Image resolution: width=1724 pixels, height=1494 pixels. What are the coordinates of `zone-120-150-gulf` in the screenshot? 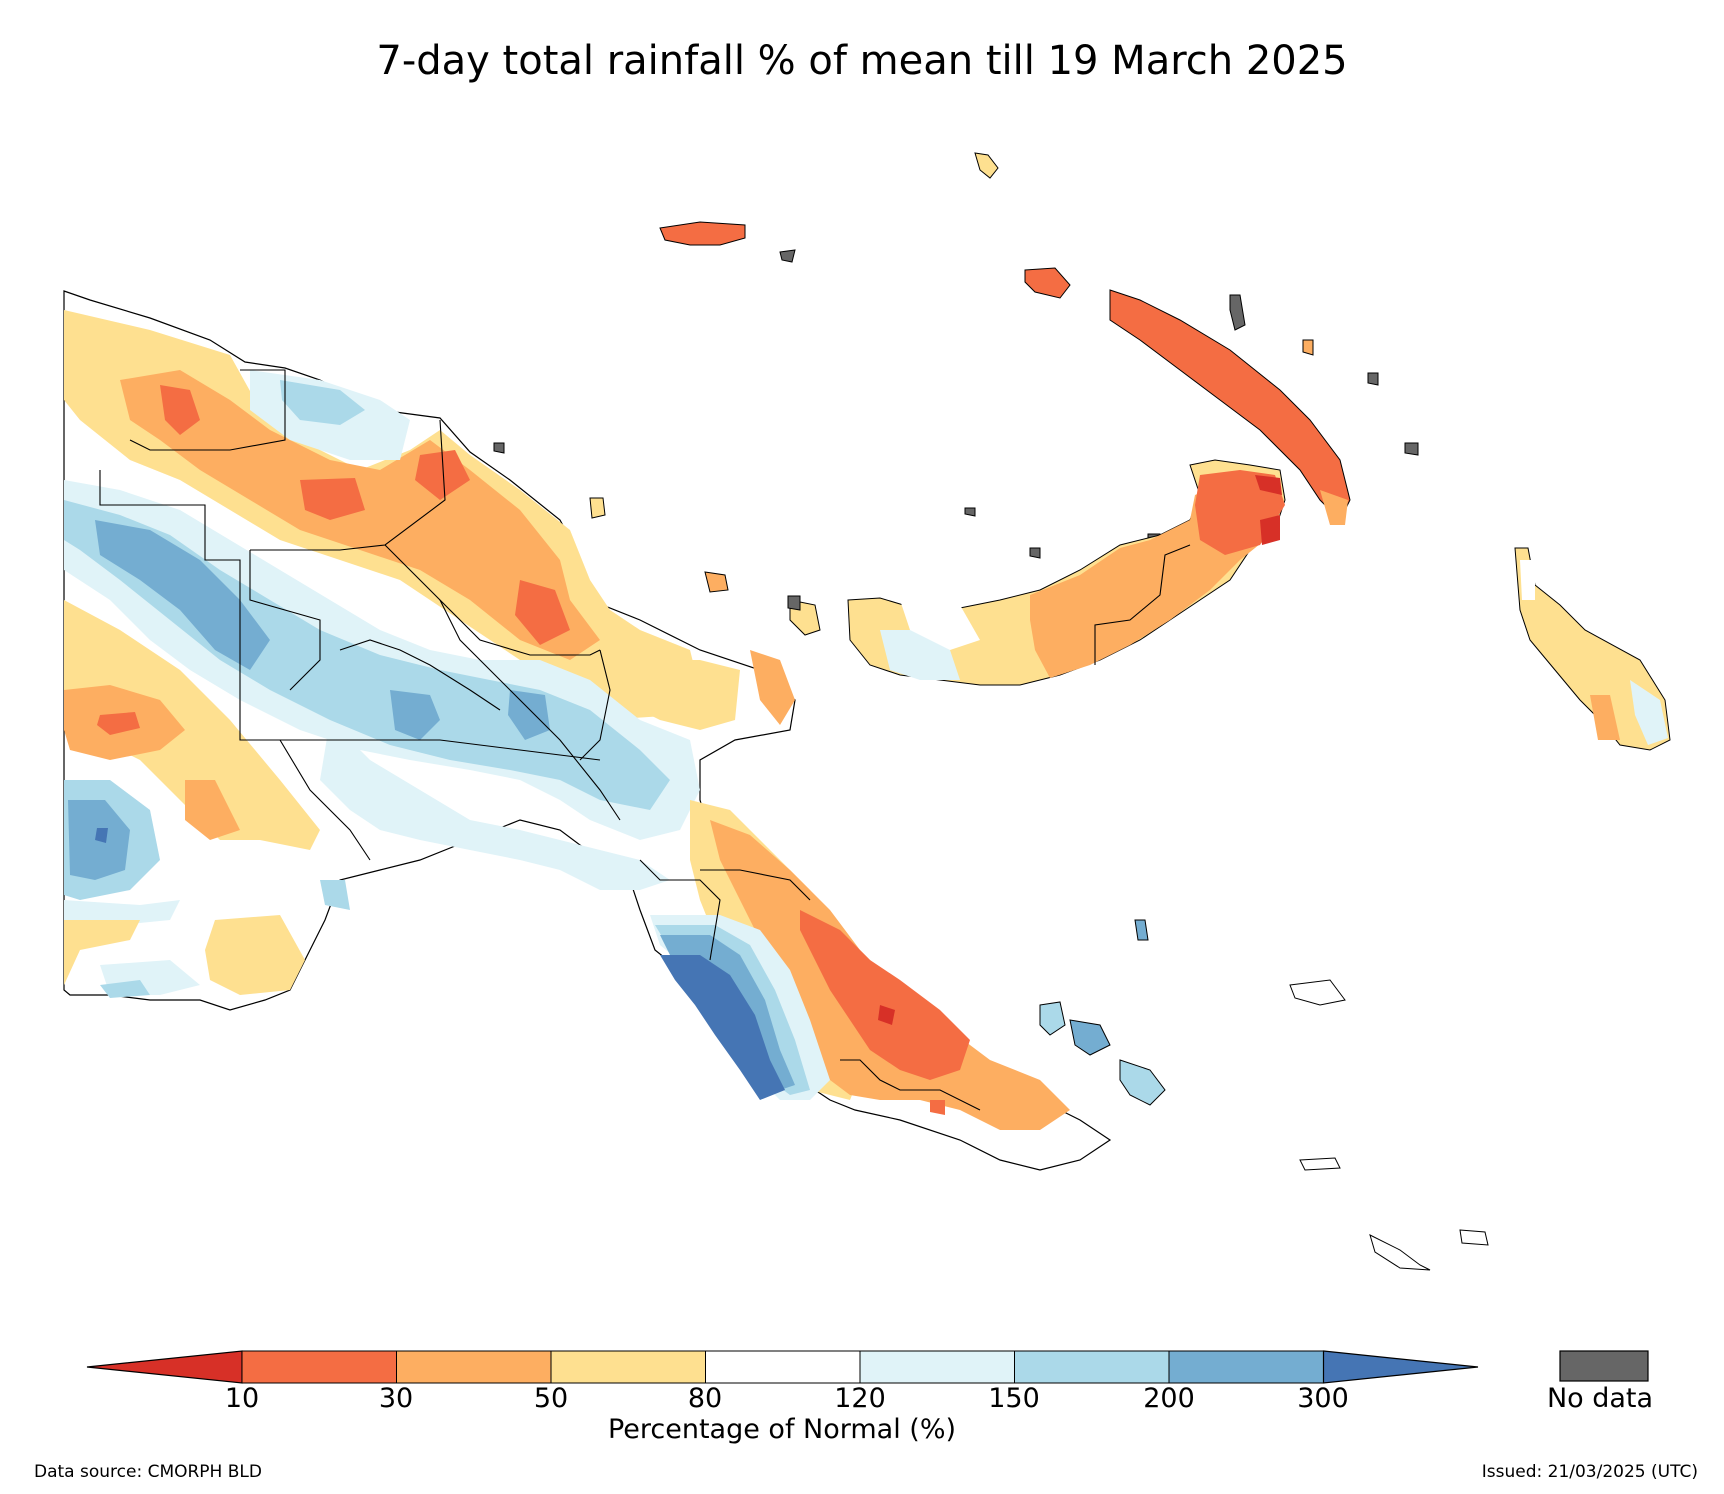 It's located at (495, 805).